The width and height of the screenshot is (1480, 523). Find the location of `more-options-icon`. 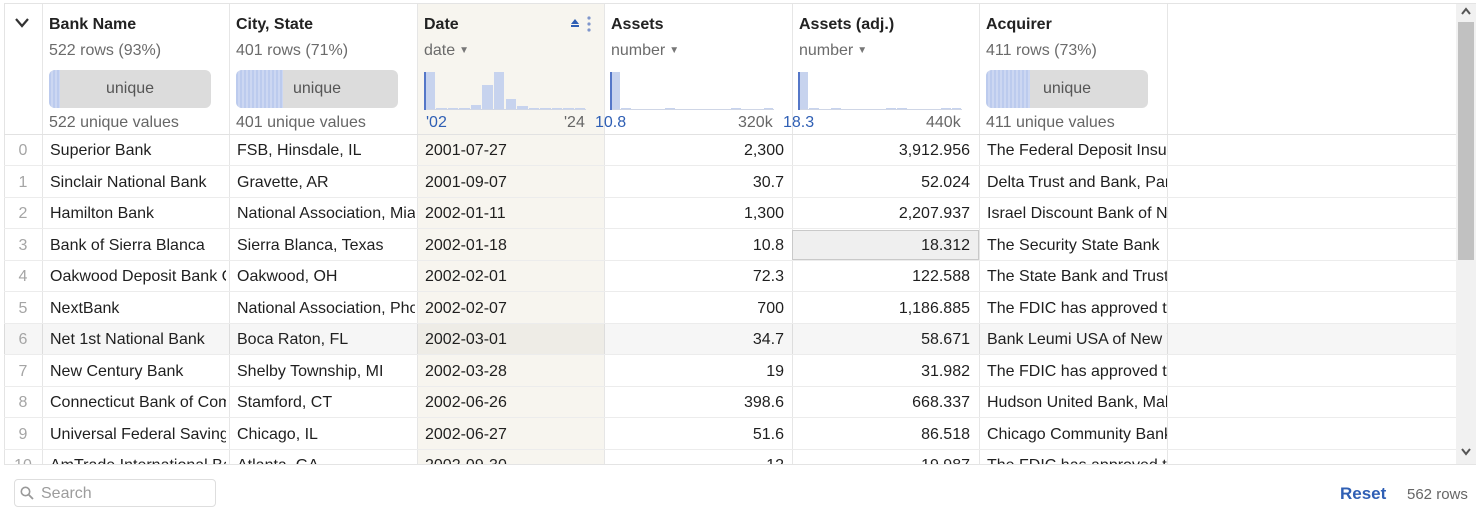

more-options-icon is located at coordinates (589, 24).